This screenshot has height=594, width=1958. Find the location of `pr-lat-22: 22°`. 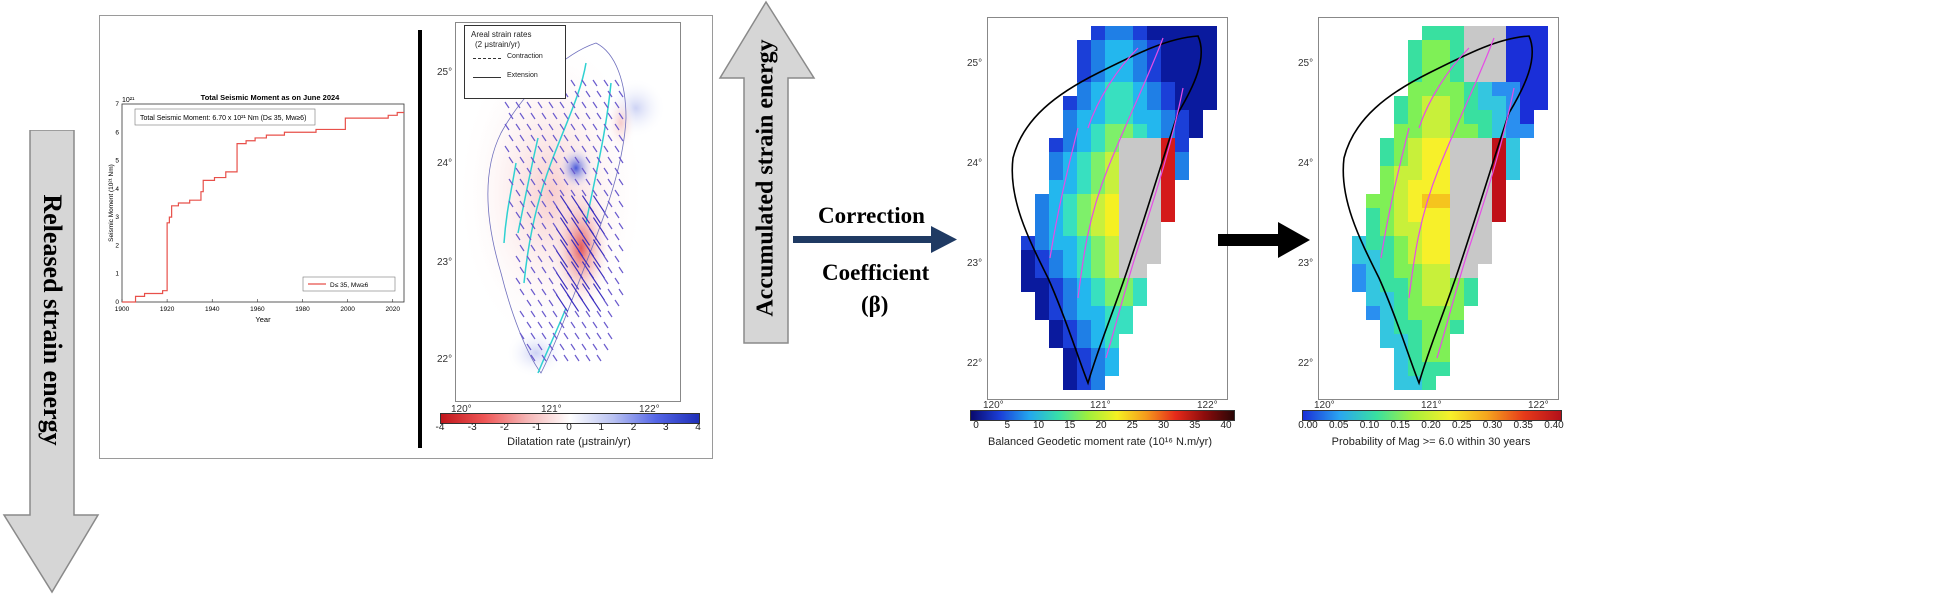

pr-lat-22: 22° is located at coordinates (1306, 363).